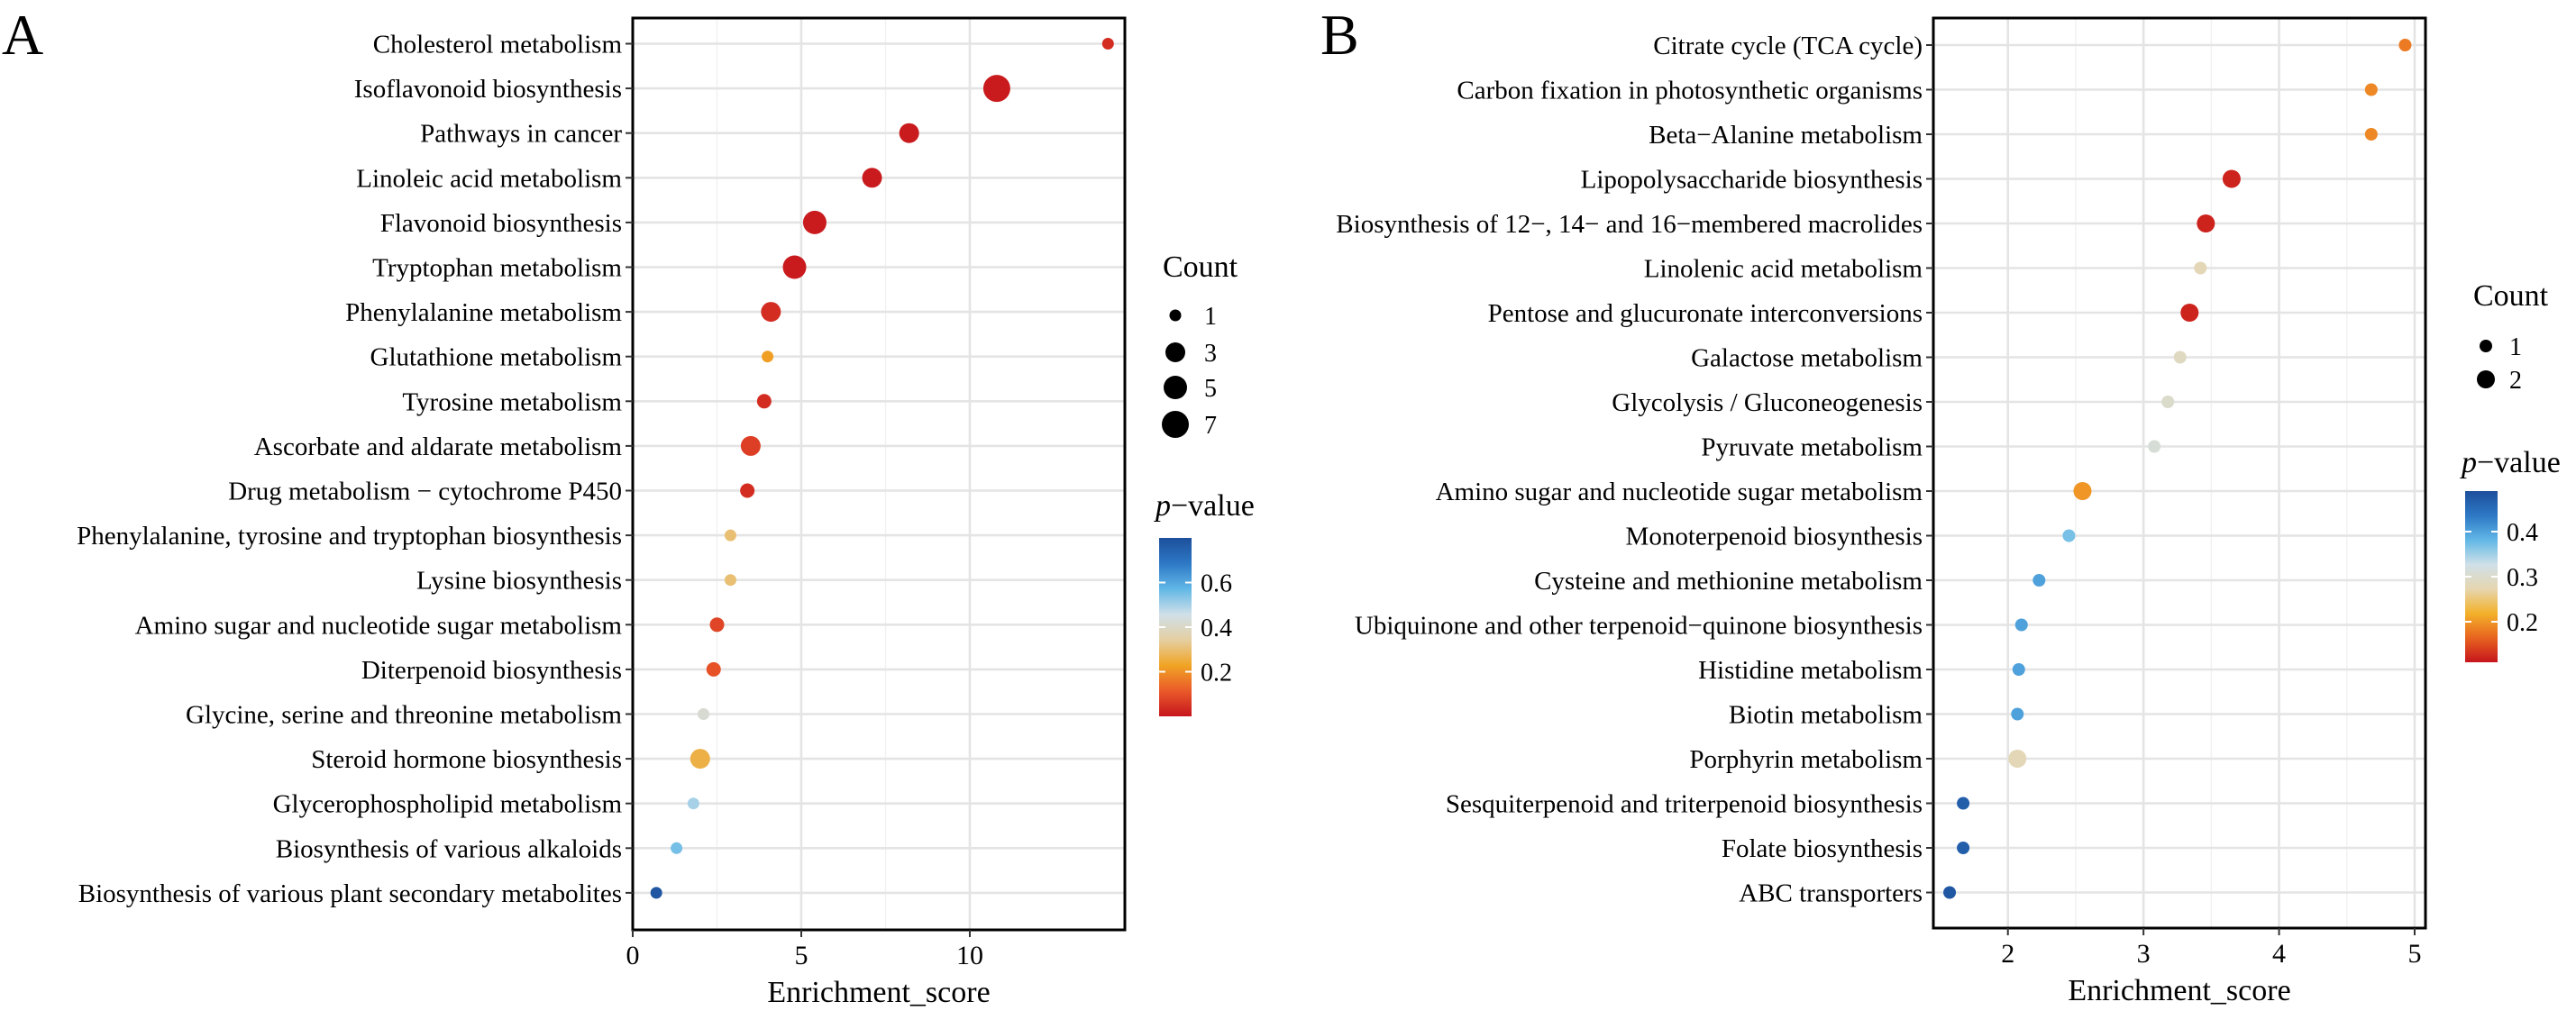 The width and height of the screenshot is (2576, 1029). Describe the element at coordinates (2519, 462) in the screenshot. I see `color-legend-title-rest: −value` at that location.